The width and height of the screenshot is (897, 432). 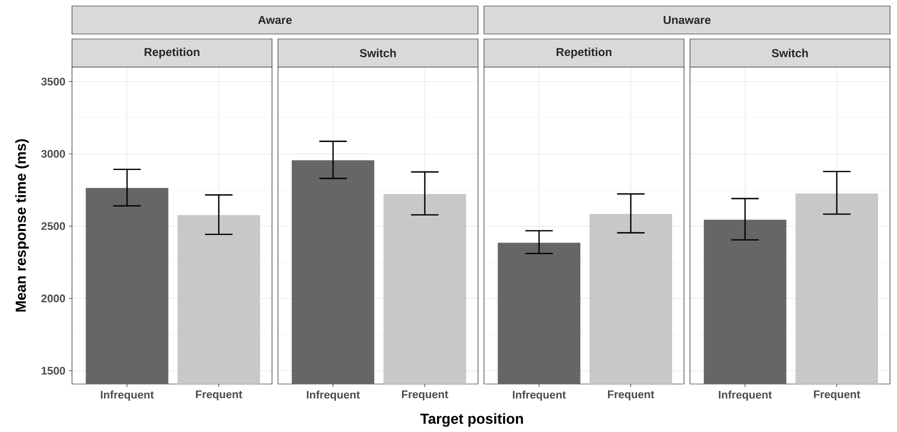 What do you see at coordinates (53, 298) in the screenshot?
I see `y-tick-label: 2000` at bounding box center [53, 298].